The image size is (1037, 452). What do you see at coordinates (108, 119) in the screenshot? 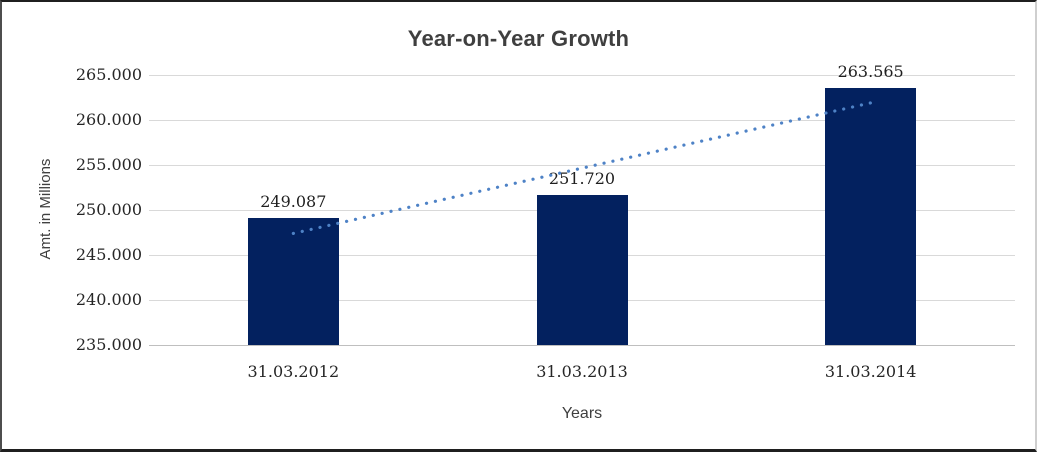
I see `y-tick-label: 260.000` at bounding box center [108, 119].